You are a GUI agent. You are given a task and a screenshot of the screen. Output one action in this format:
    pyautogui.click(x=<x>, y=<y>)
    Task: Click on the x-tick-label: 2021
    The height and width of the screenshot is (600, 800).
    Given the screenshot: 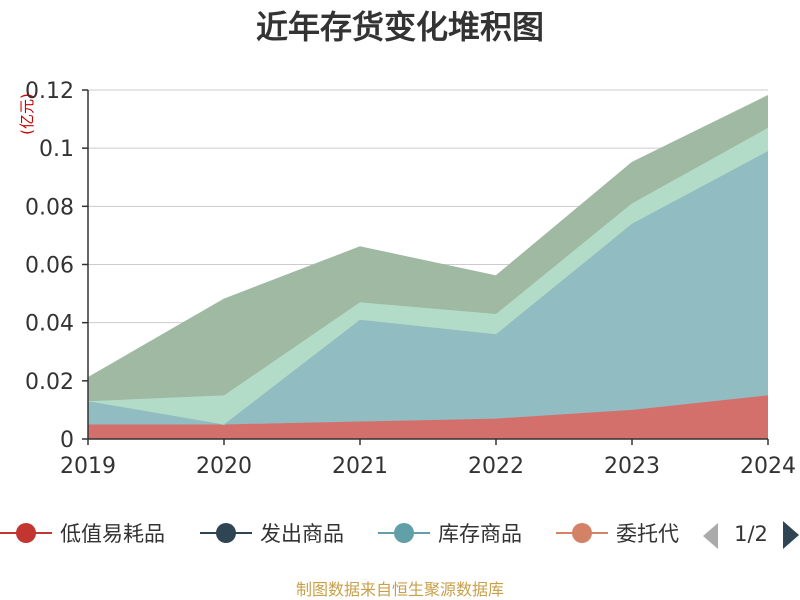 What is the action you would take?
    pyautogui.click(x=360, y=466)
    